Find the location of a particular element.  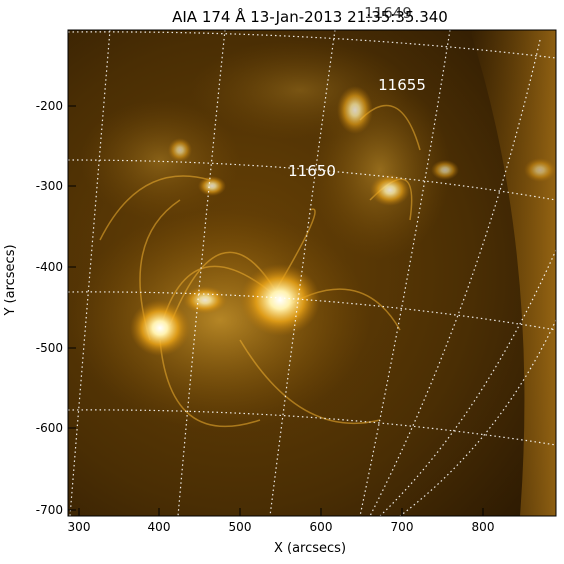

y-tick-minus-700: -700 is located at coordinates (49, 510).